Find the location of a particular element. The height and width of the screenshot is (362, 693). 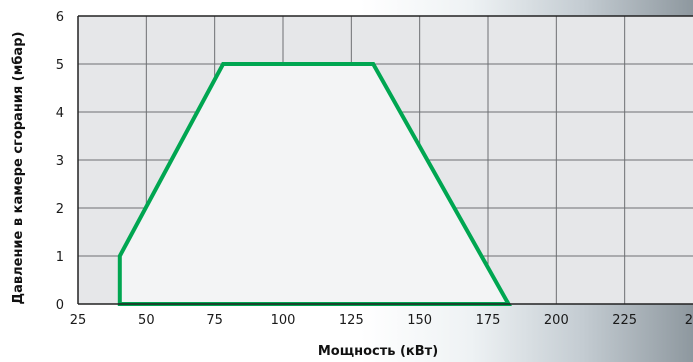

x-tick-label: 200 is located at coordinates (556, 320).